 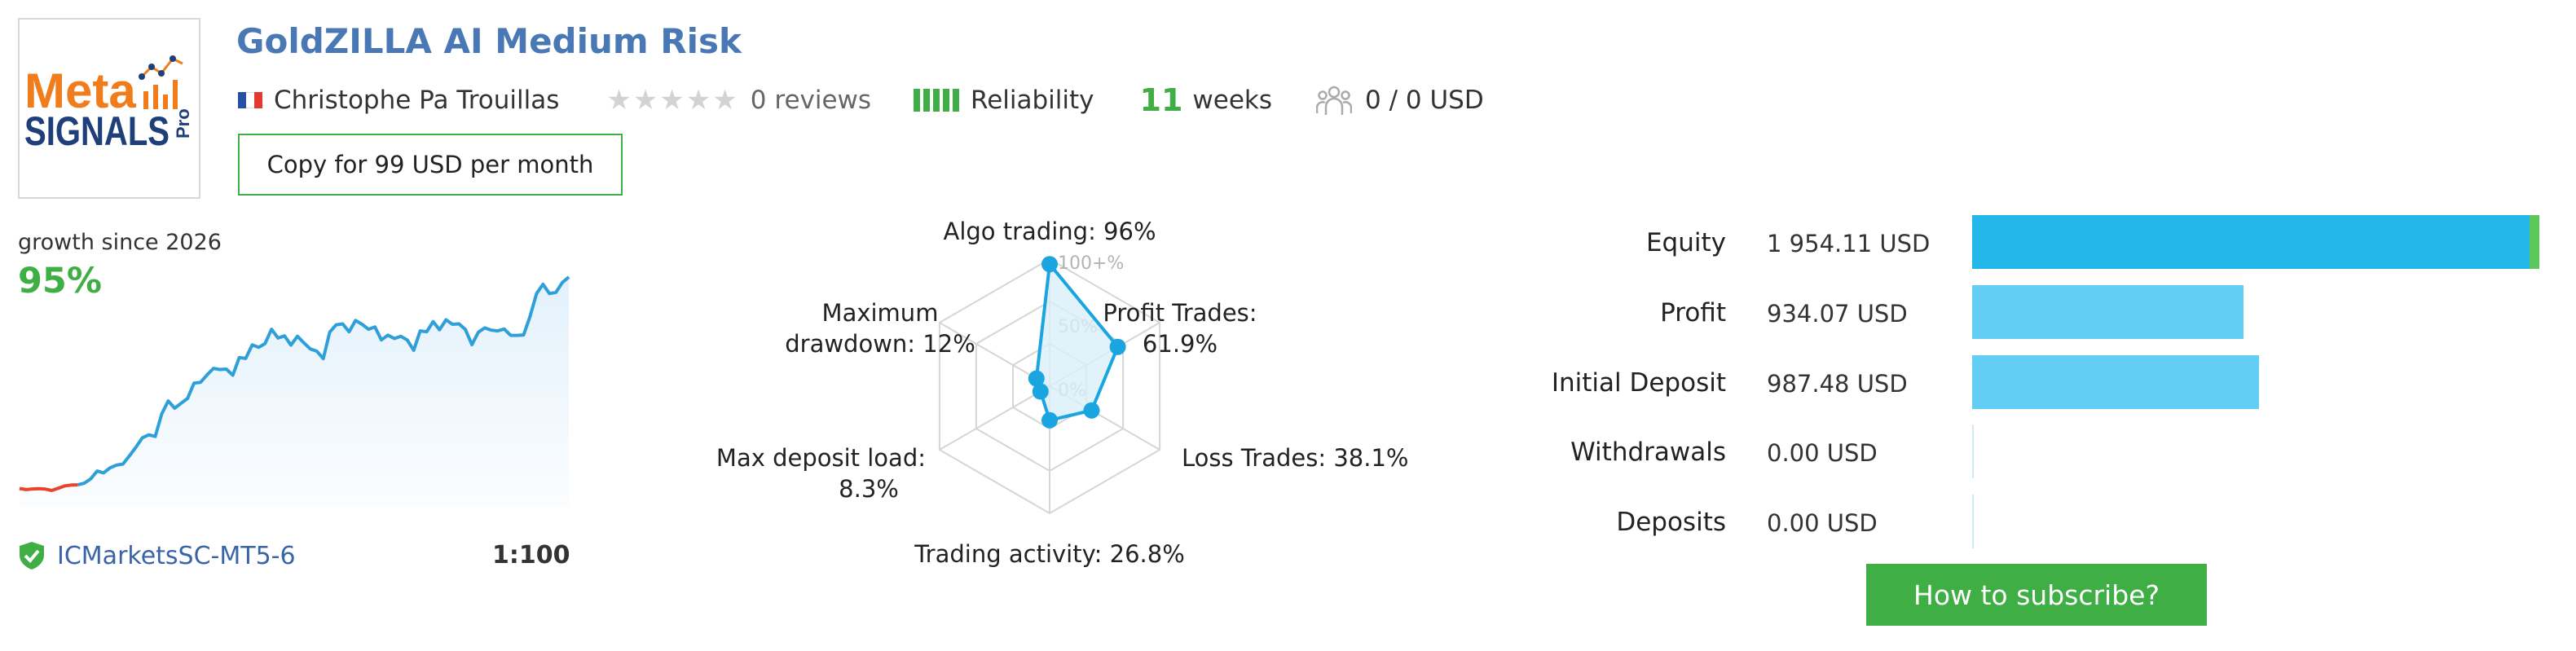 What do you see at coordinates (1180, 328) in the screenshot?
I see `radar-axis-label: Profit Trades: 61.9%` at bounding box center [1180, 328].